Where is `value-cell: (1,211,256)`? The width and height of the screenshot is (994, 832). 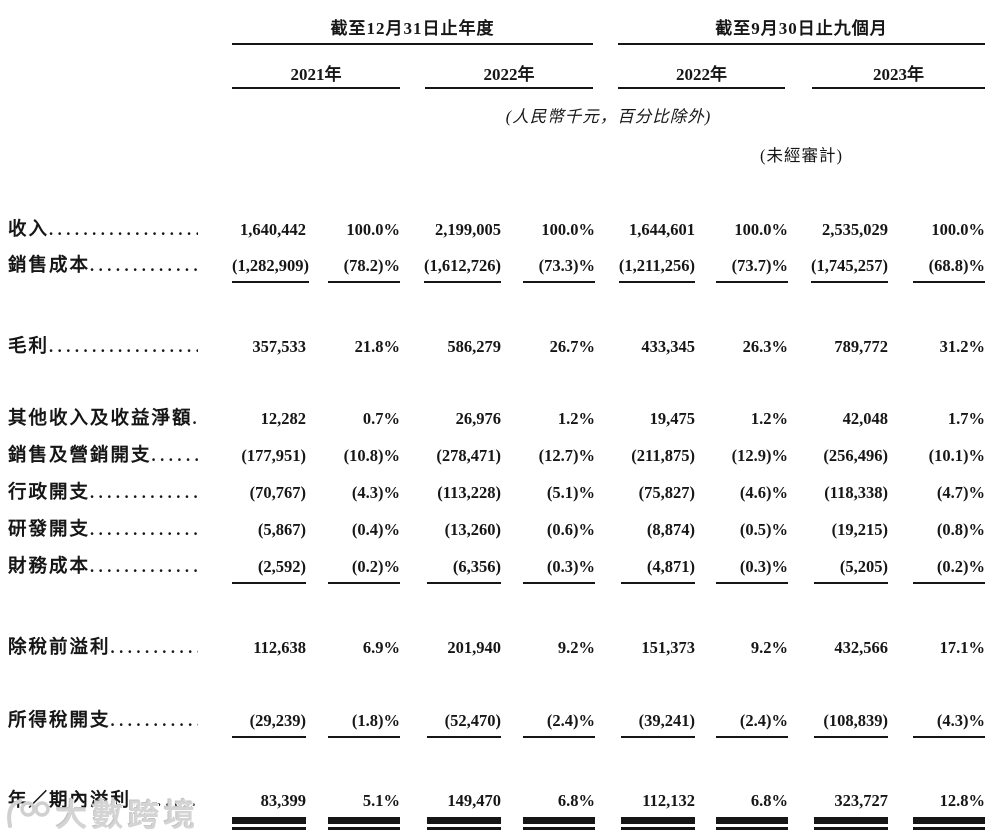 value-cell: (1,211,256) is located at coordinates (645, 269).